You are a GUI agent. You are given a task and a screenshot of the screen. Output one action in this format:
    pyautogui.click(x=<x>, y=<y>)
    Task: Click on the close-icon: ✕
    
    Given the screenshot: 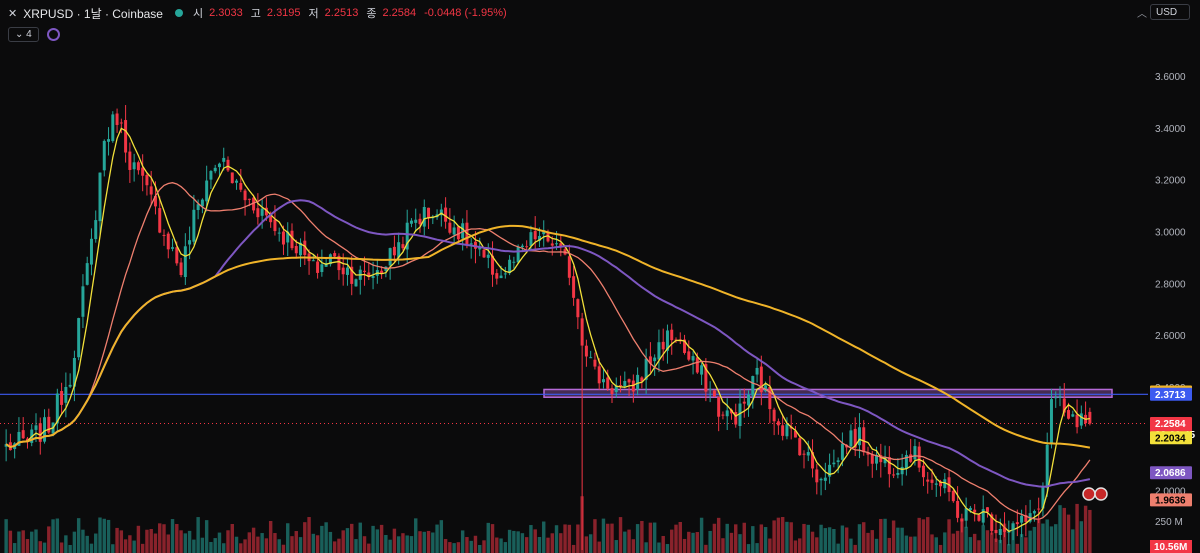 What is the action you would take?
    pyautogui.click(x=13, y=13)
    